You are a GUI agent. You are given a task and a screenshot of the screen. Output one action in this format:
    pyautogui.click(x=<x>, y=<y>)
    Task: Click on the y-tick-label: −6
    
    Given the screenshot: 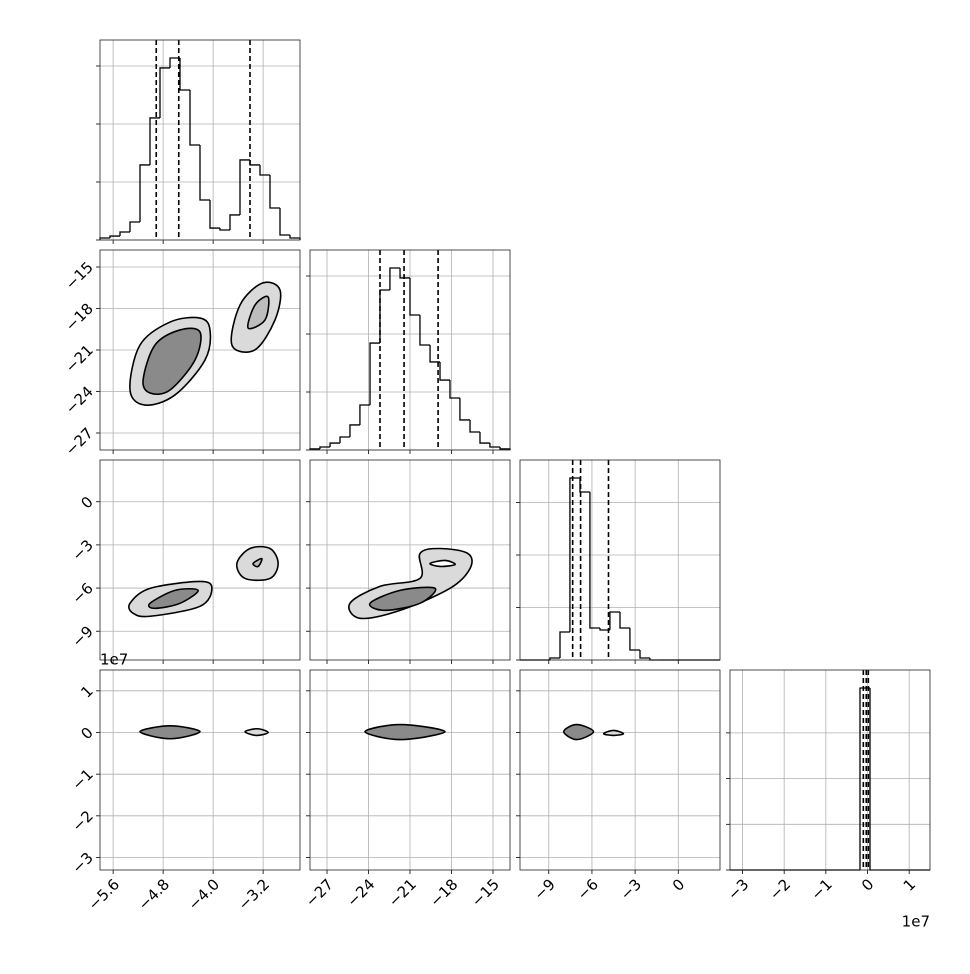 What is the action you would take?
    pyautogui.click(x=83, y=593)
    